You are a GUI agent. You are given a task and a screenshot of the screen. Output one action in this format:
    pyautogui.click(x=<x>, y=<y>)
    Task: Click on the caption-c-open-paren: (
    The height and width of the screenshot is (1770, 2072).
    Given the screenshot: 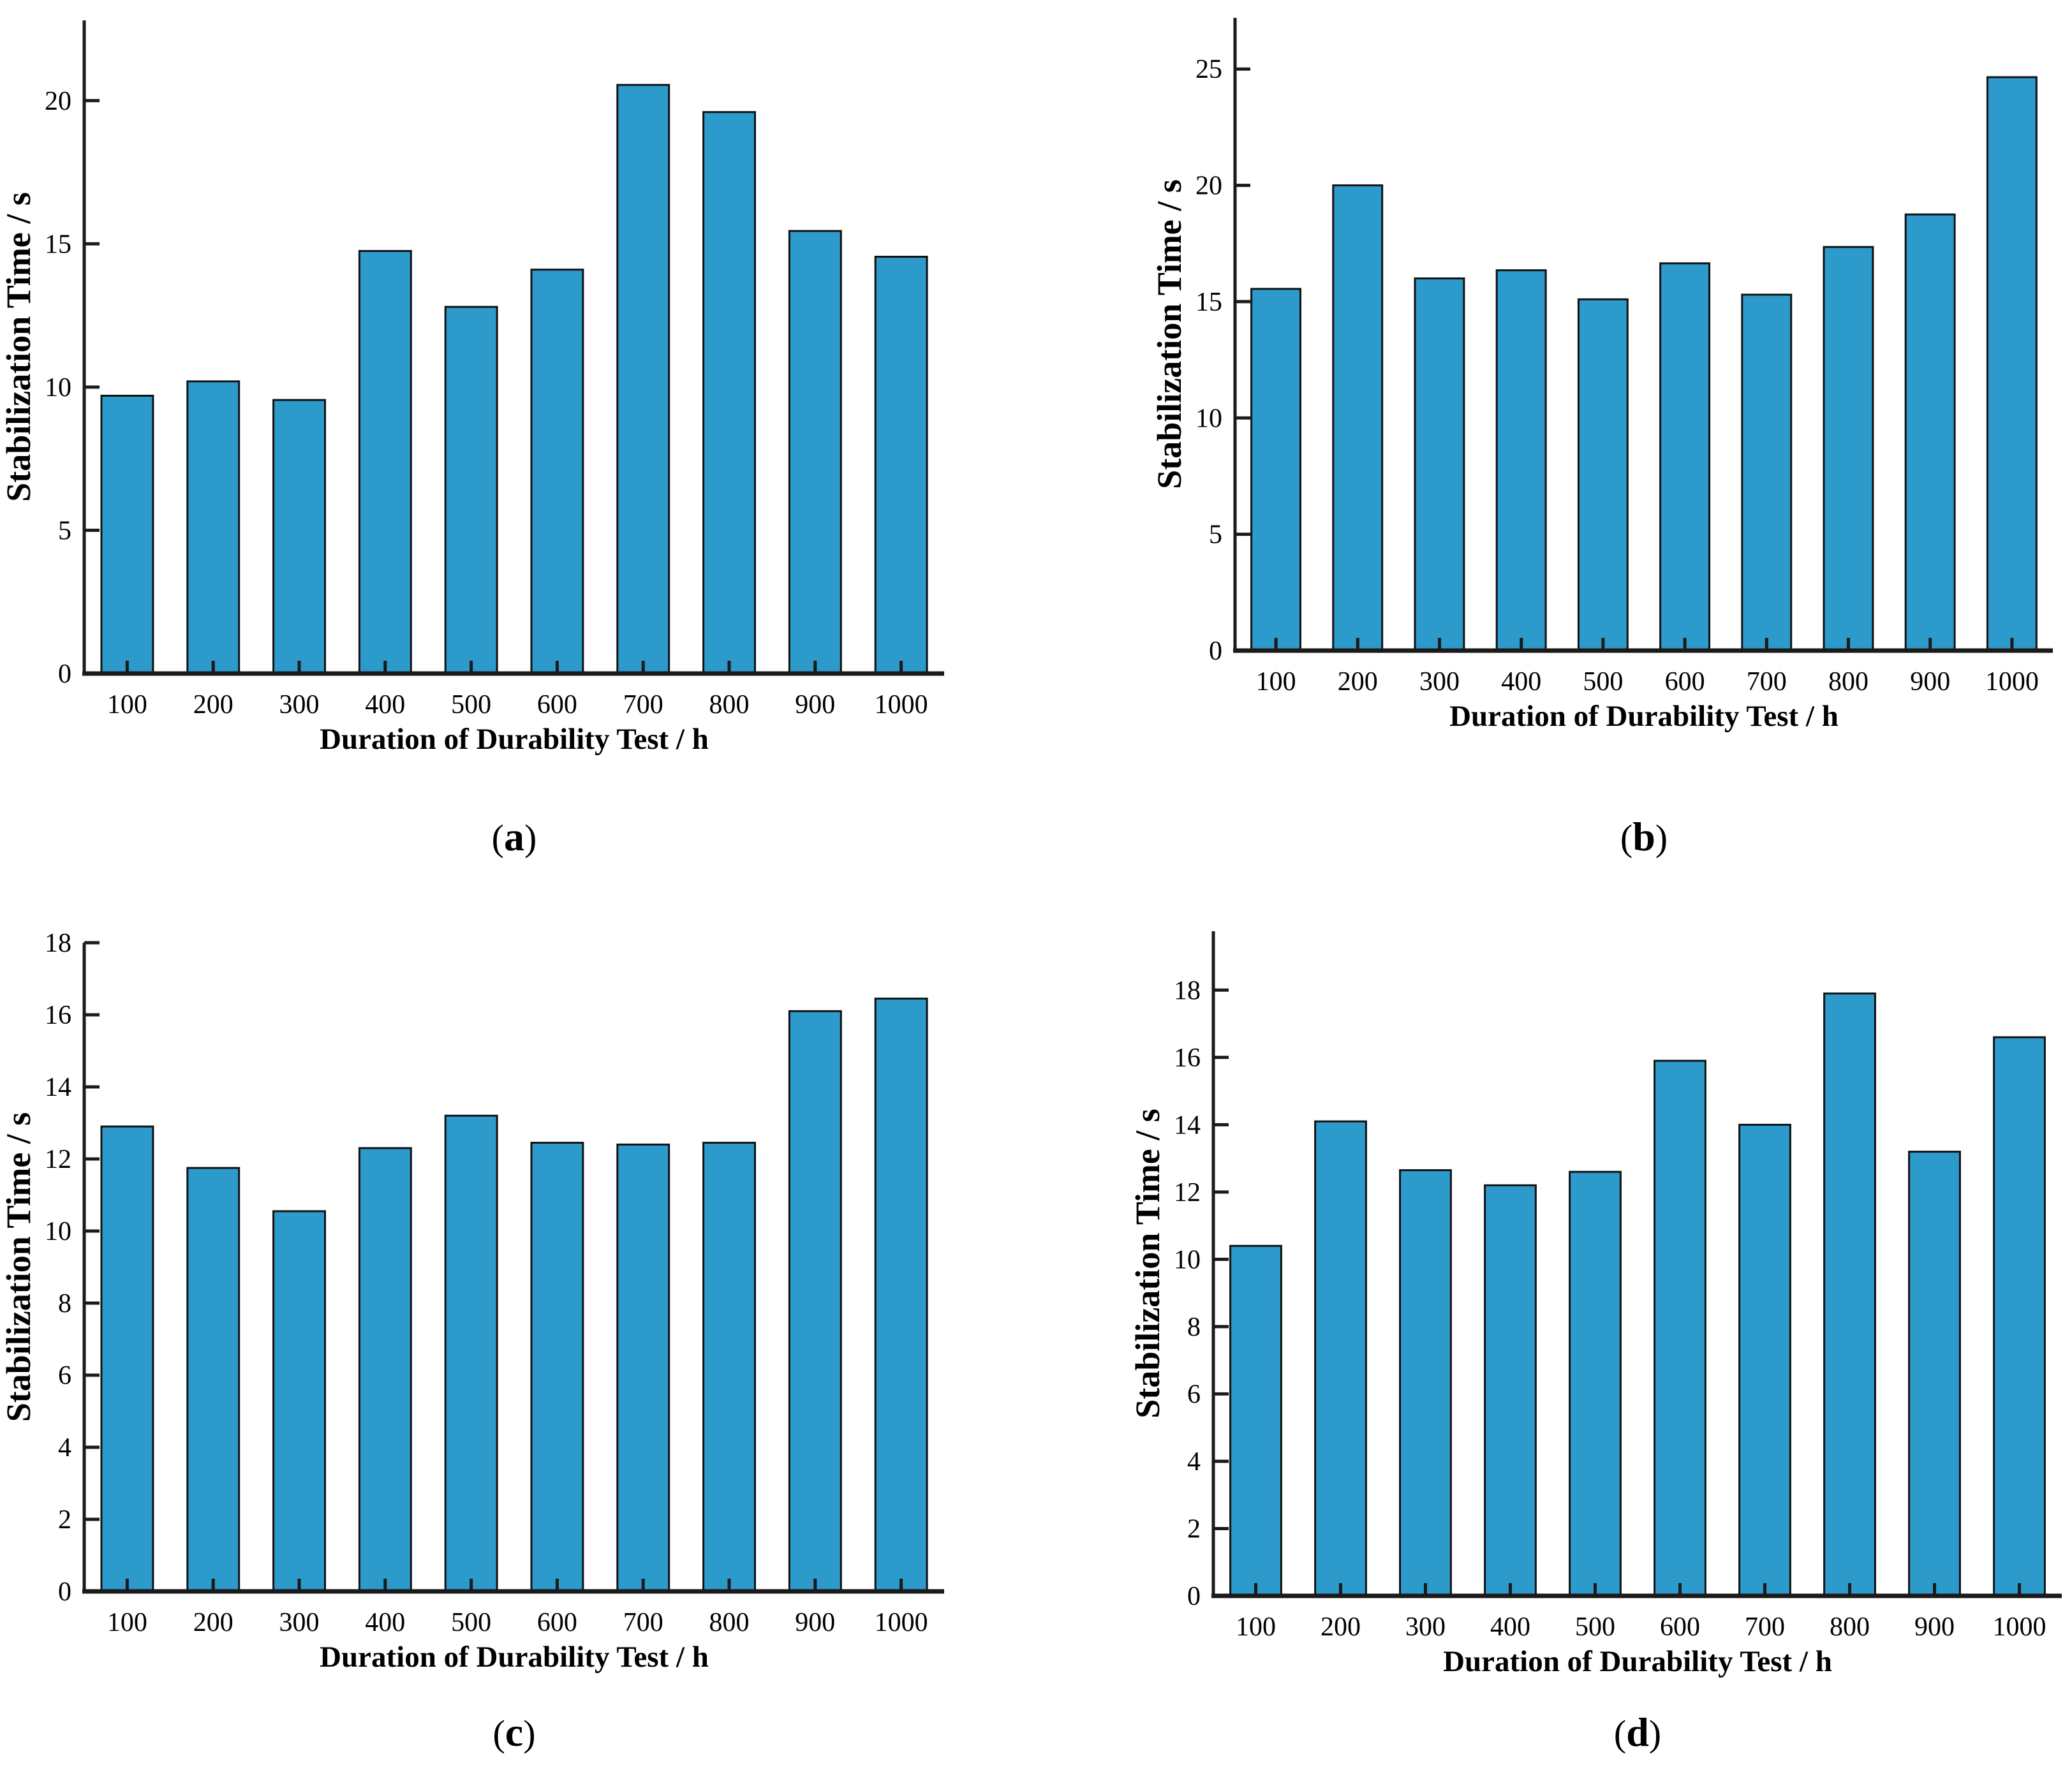 What is the action you would take?
    pyautogui.click(x=498, y=1734)
    